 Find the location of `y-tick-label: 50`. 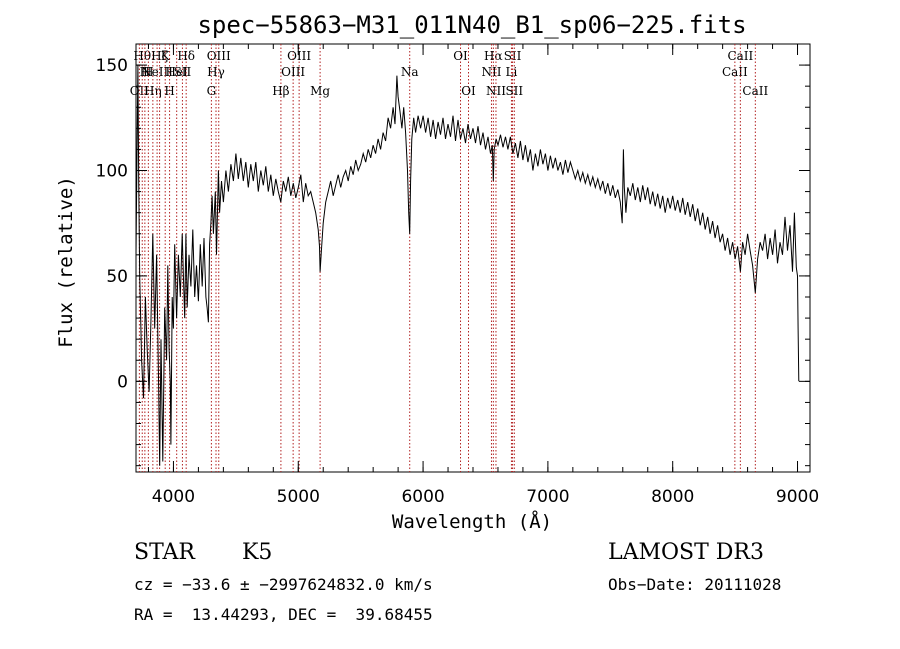

y-tick-label: 50 is located at coordinates (117, 277).